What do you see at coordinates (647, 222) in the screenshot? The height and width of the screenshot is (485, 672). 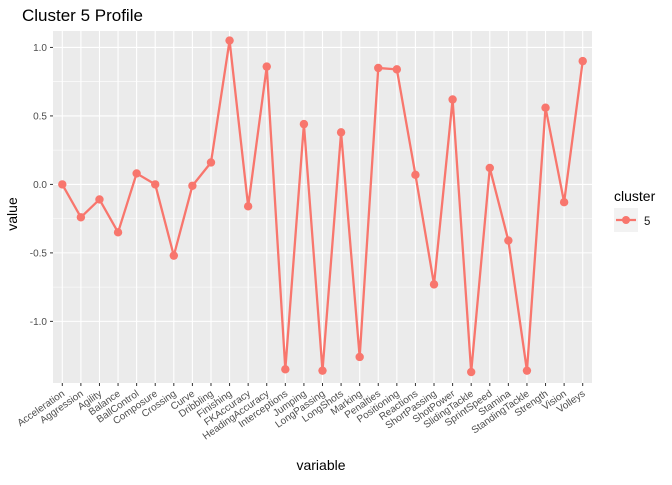 I see `legend-entry-label: 5` at bounding box center [647, 222].